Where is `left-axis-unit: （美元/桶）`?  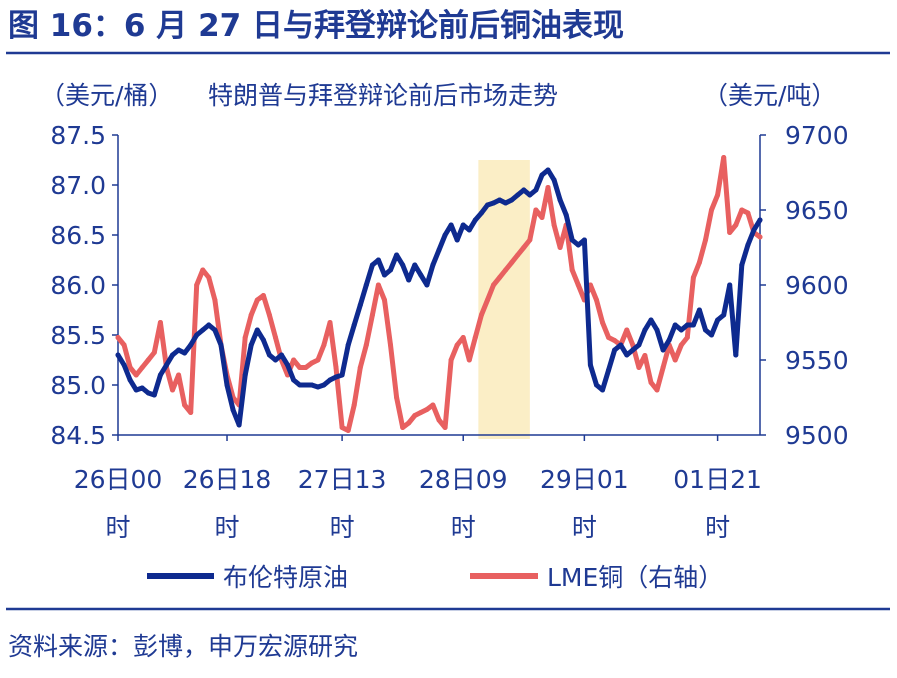
left-axis-unit: （美元/桶） is located at coordinates (106, 95).